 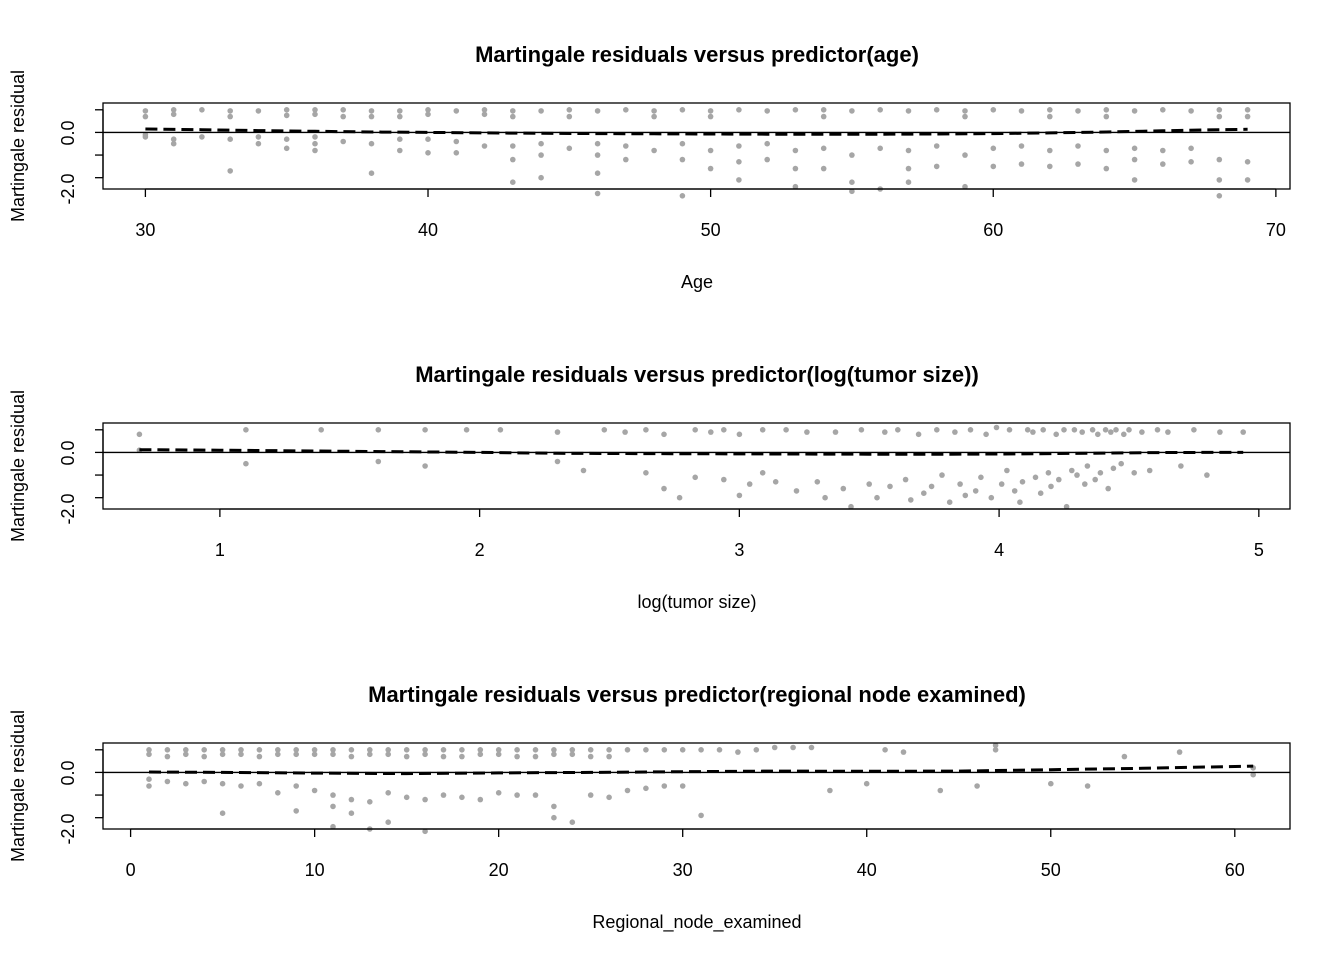 I want to click on panel-nodes-xtick-label: 0, so click(x=131, y=870).